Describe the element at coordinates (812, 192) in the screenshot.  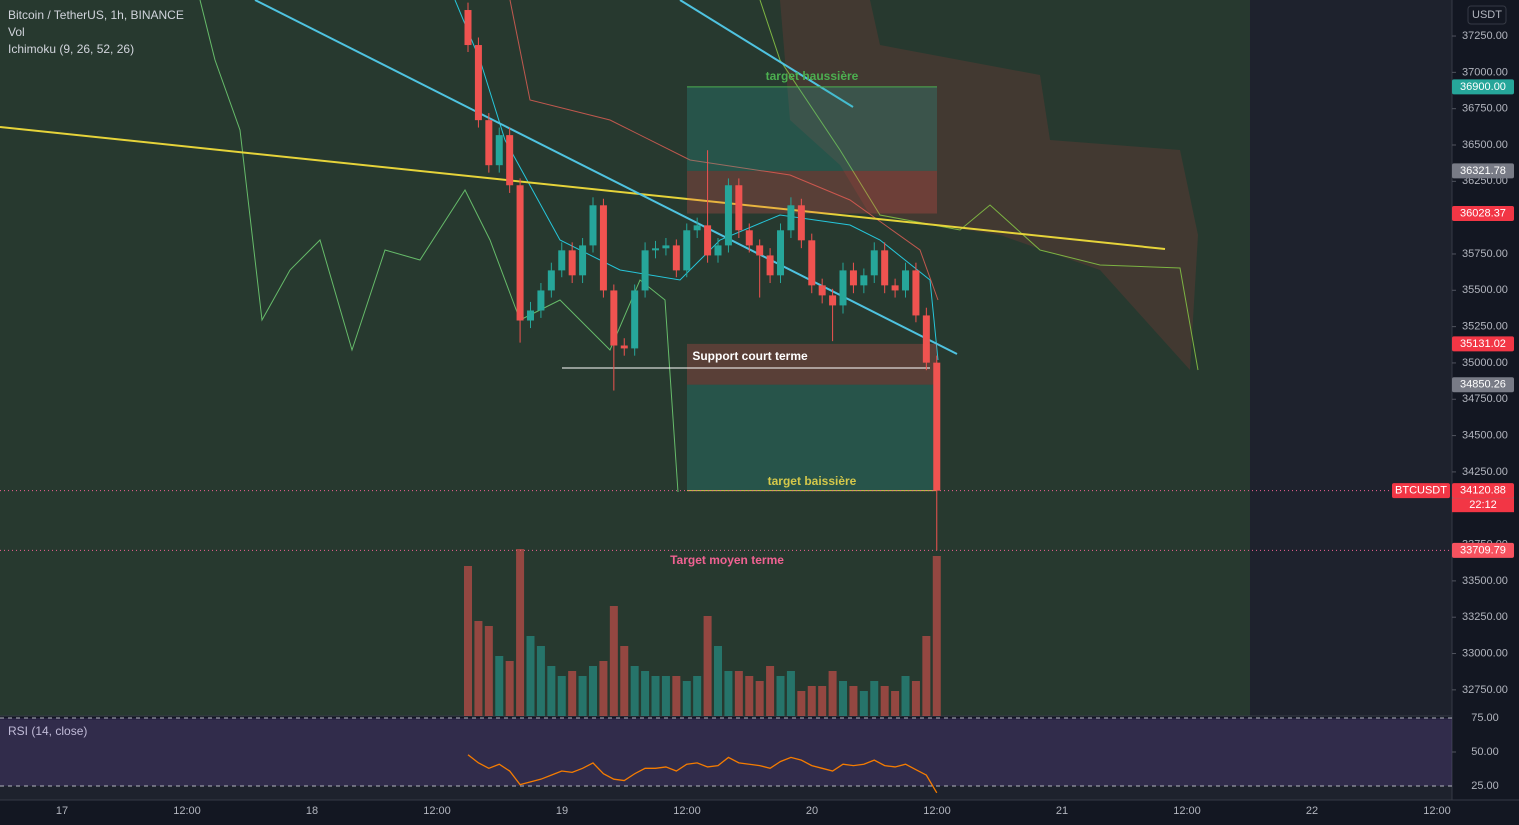
I see `stop-zone` at that location.